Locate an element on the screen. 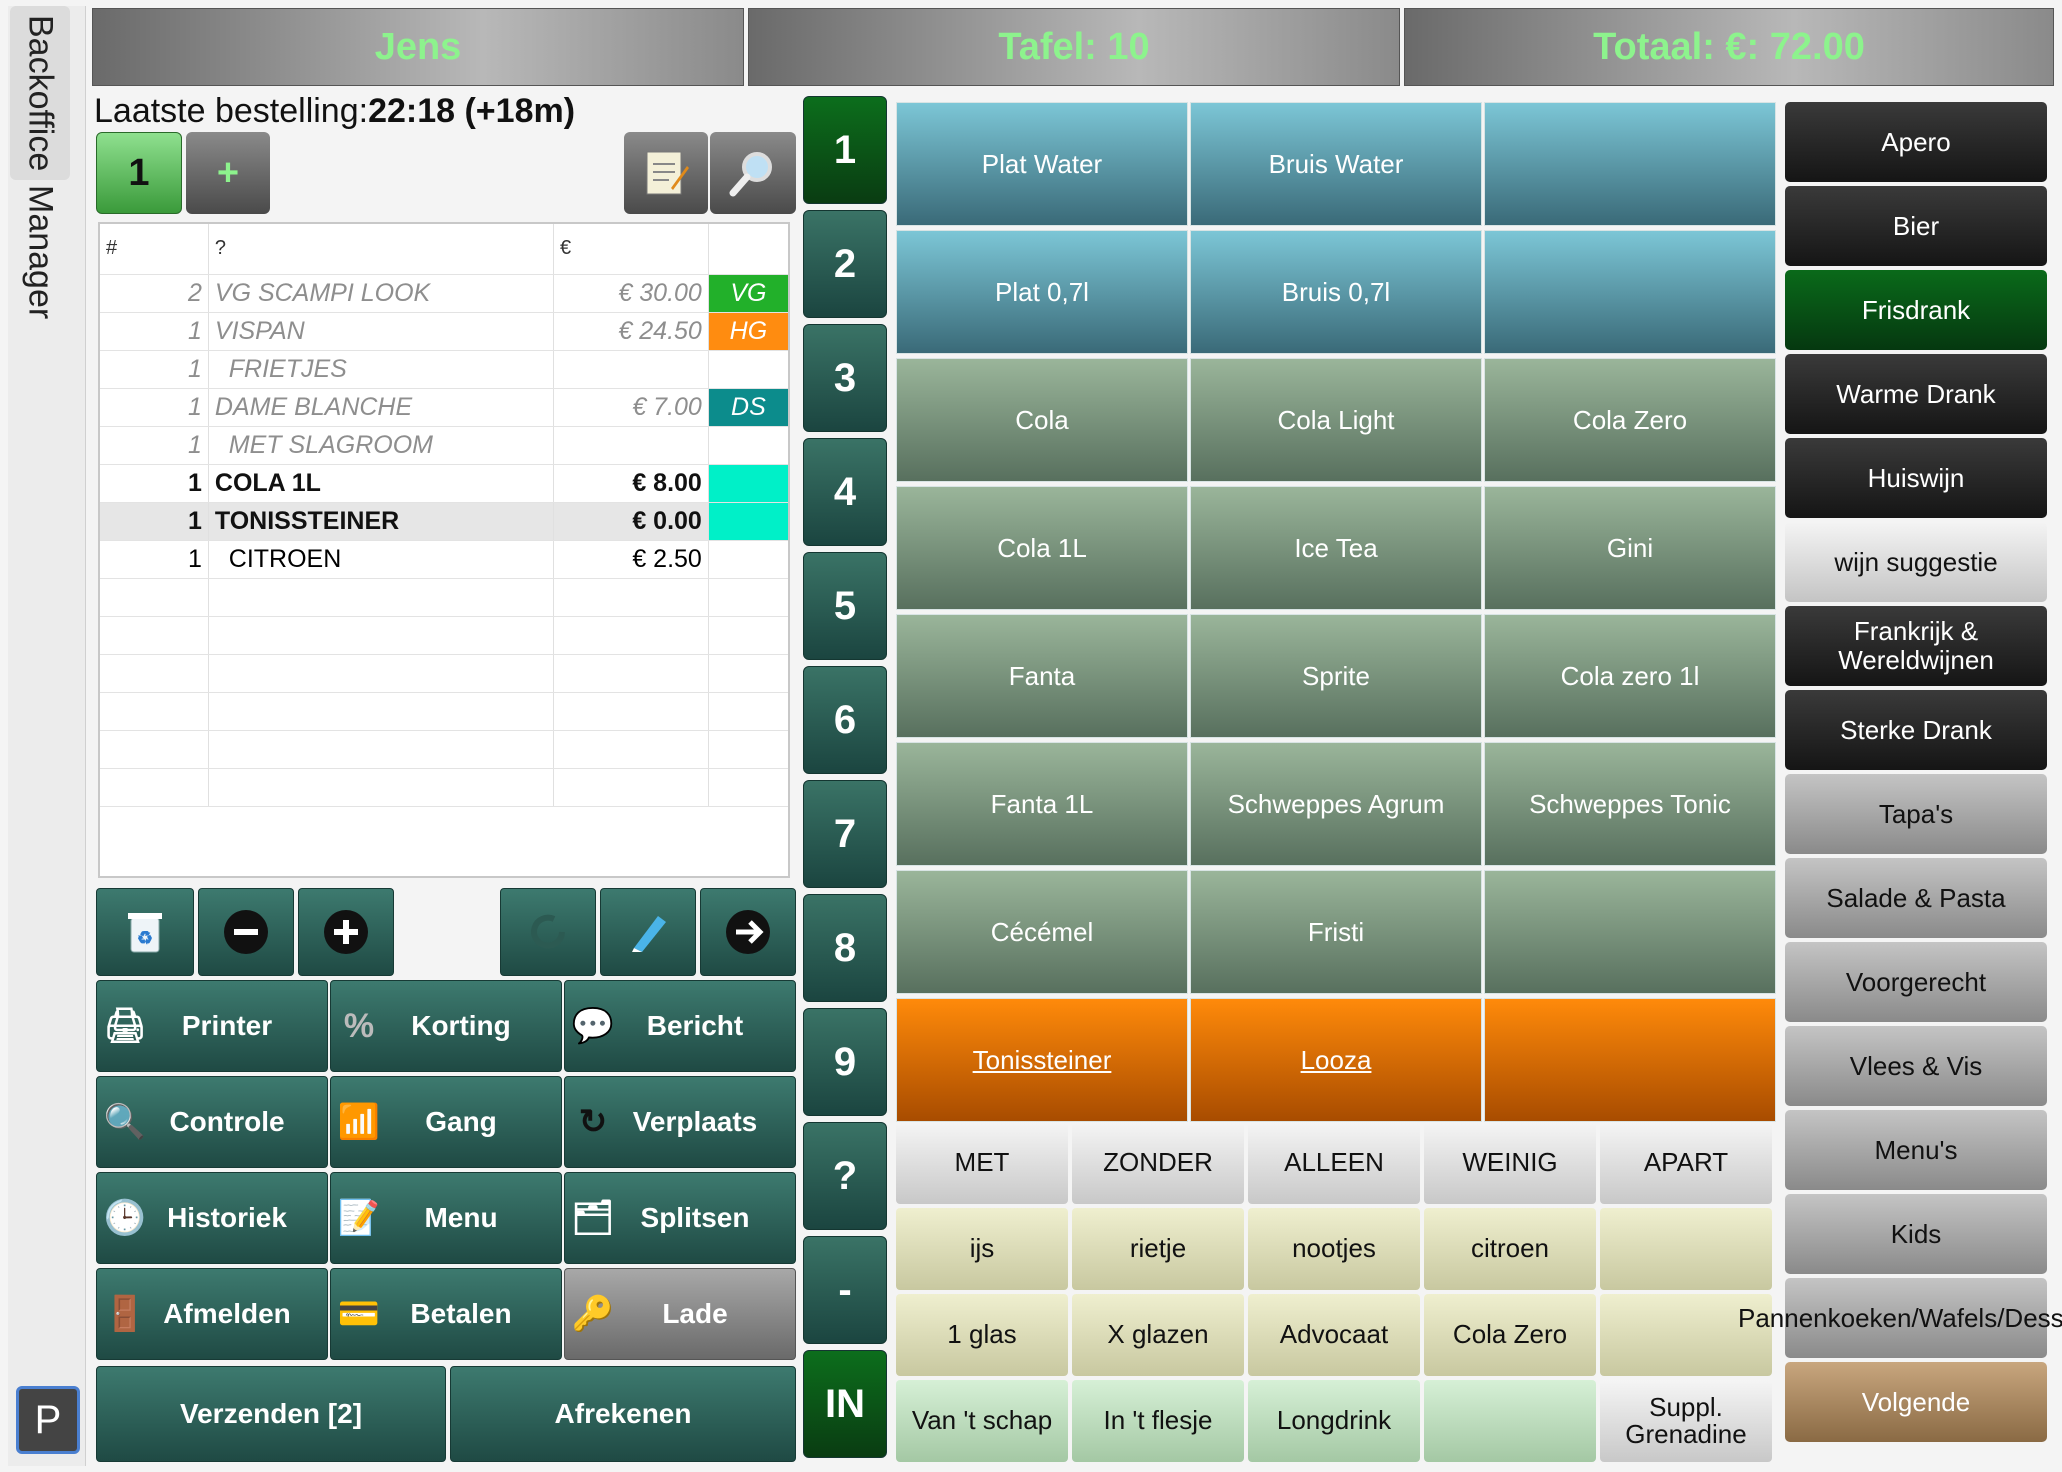  lade-button: 🔑 Lade is located at coordinates (680, 1314).